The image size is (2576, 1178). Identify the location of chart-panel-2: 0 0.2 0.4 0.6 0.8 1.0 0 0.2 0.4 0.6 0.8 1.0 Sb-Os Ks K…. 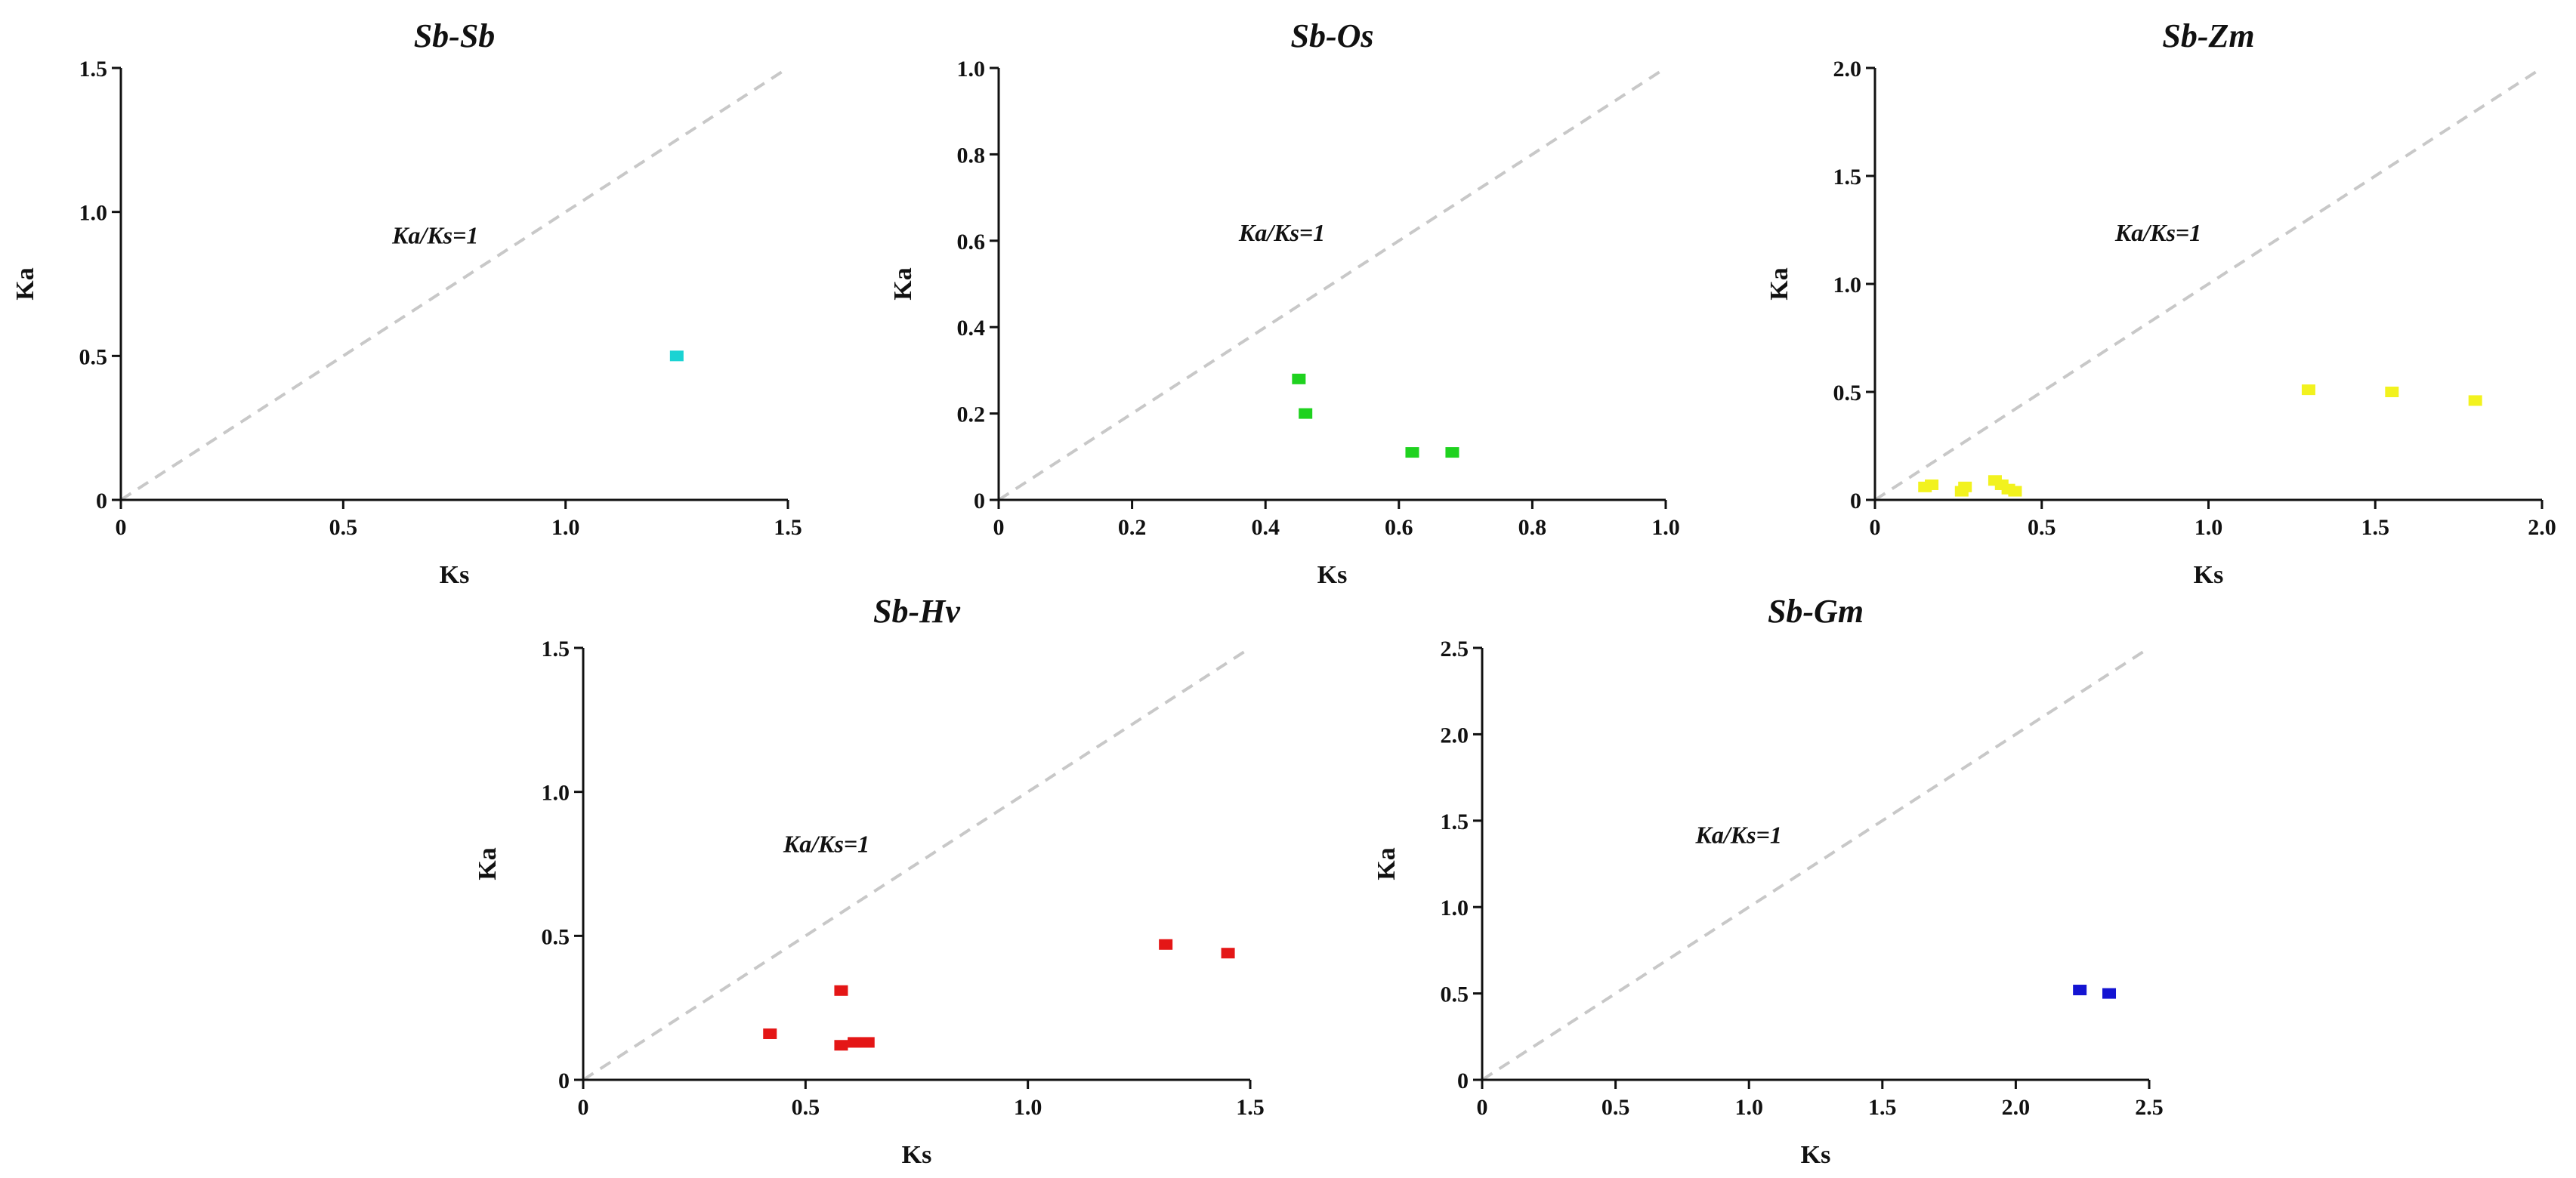
(1284, 303).